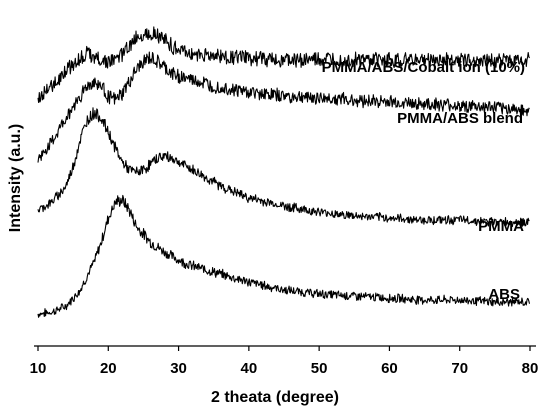  I want to click on series-label-abs: ABS, so click(504, 294).